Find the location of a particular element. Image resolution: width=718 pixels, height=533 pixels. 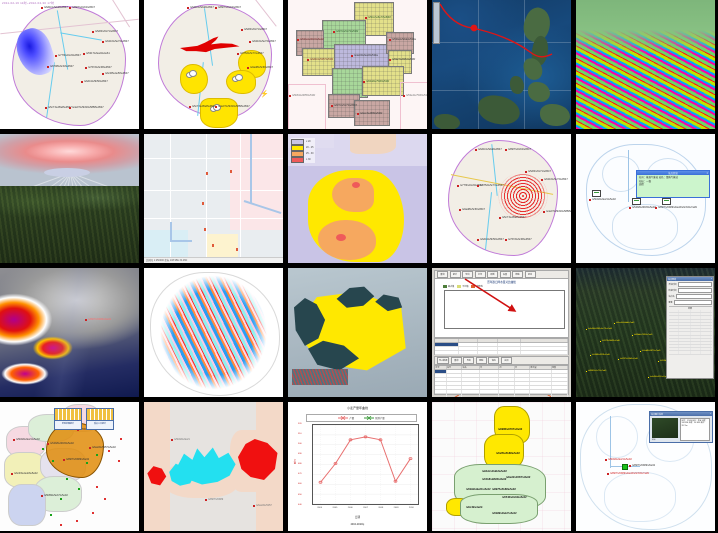

impact-callout-1: 影响范围统计 is located at coordinates (68, 419).